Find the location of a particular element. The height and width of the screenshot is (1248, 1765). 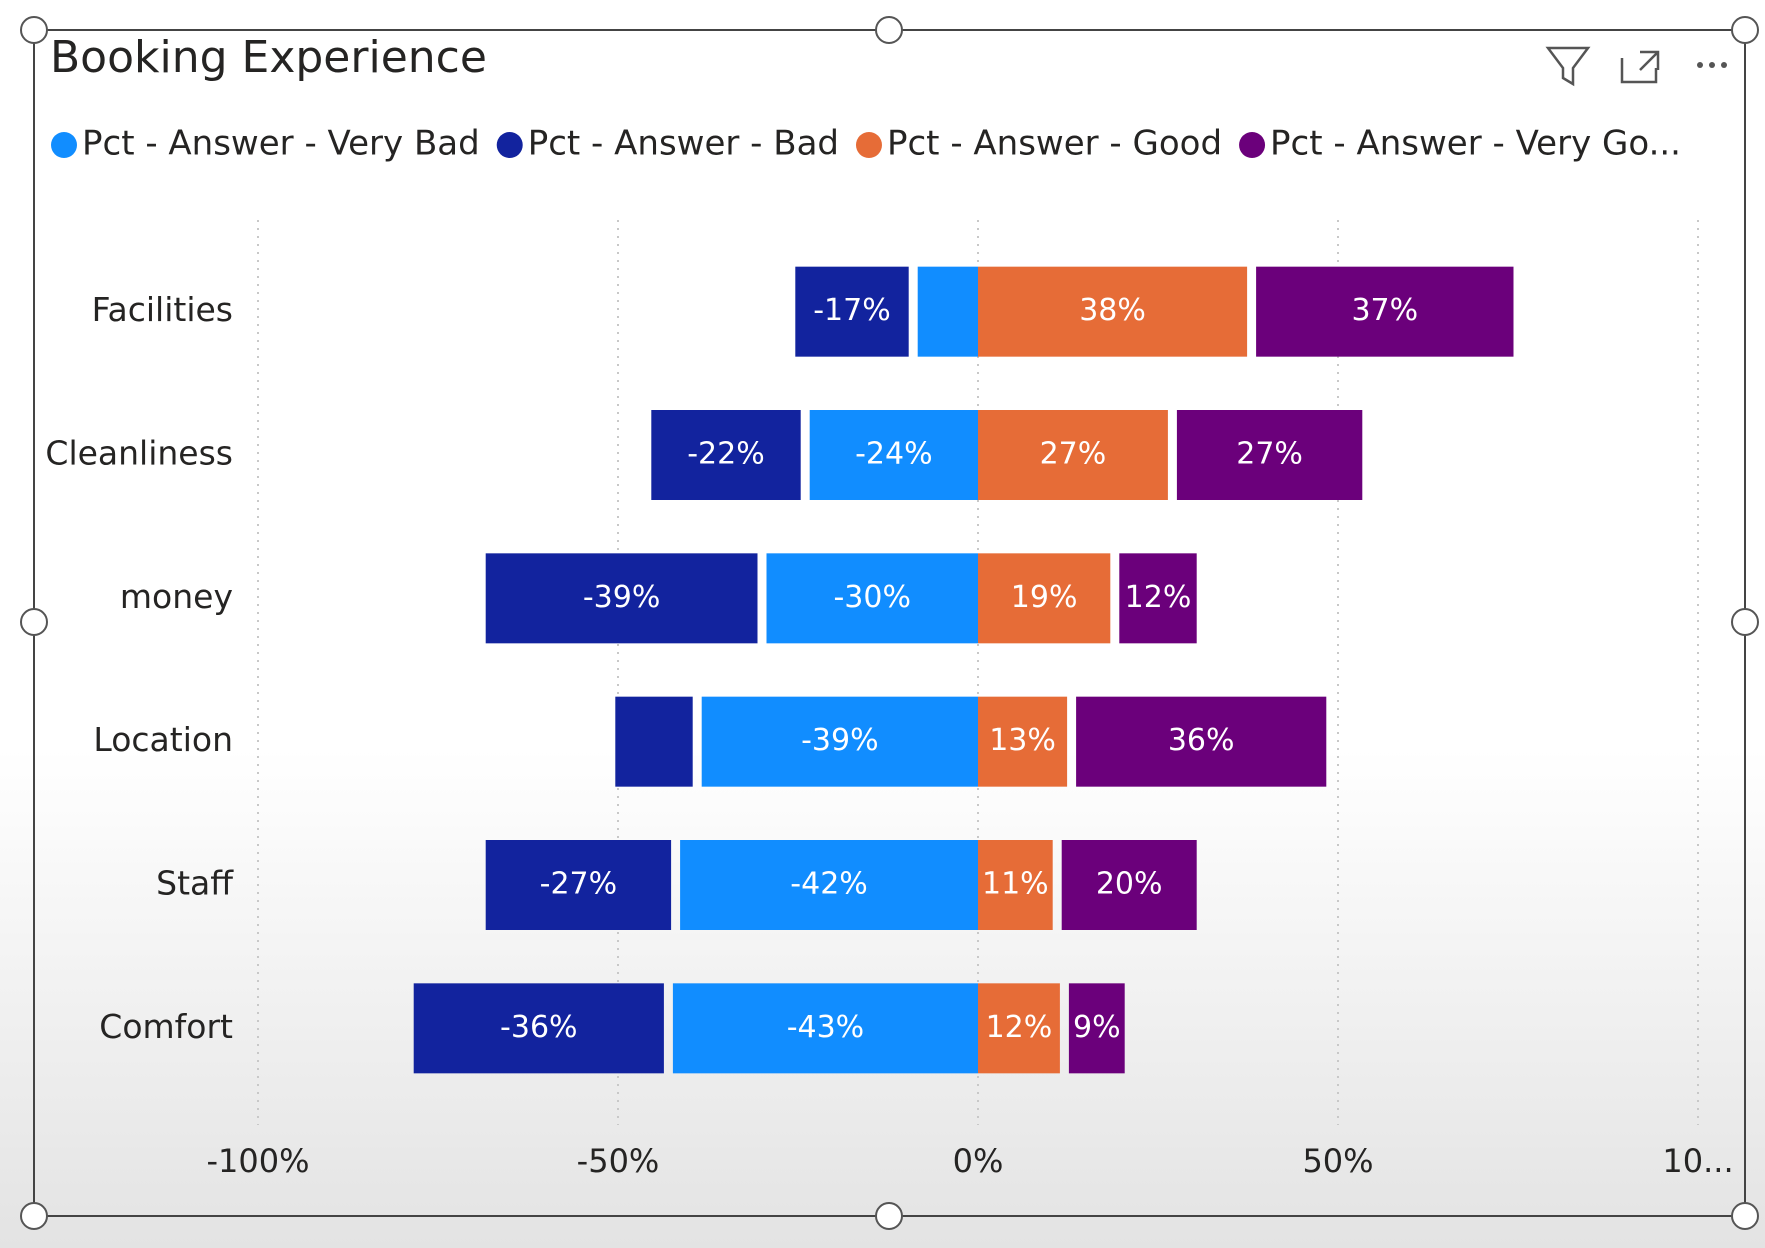

legend-label: Pct - Answer - Good is located at coordinates (1054, 144).